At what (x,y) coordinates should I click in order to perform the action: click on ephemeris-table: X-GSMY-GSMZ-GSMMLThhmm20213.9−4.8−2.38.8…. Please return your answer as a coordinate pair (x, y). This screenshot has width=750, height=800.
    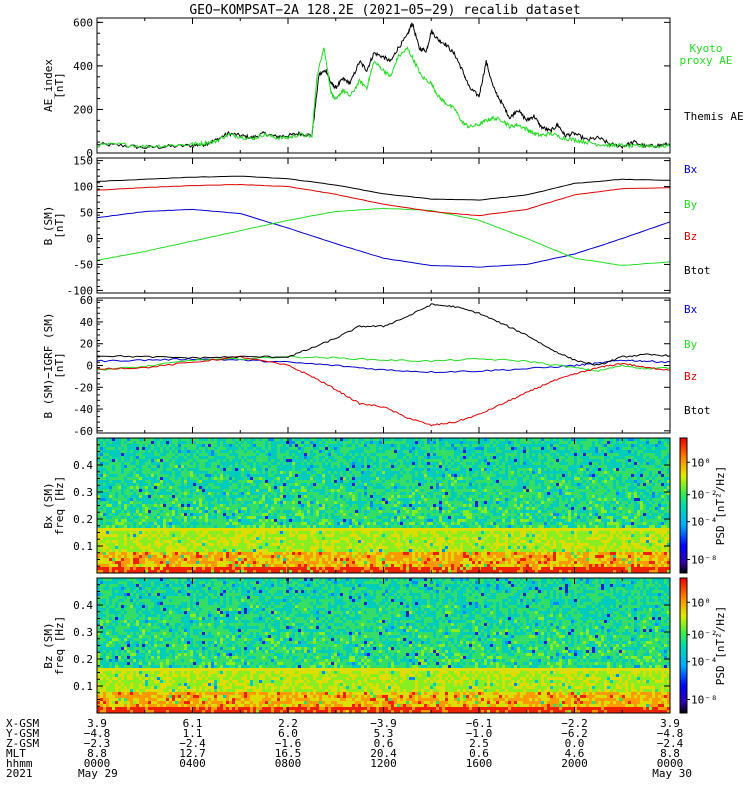
    Looking at the image, I should click on (349, 748).